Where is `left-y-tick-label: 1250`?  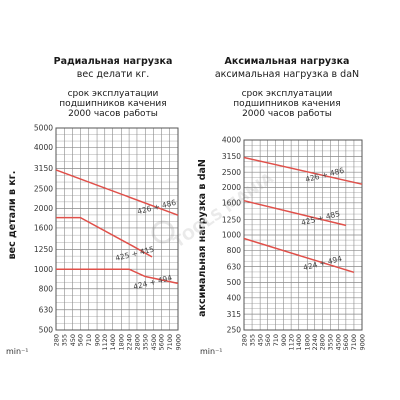 left-y-tick-label: 1250 is located at coordinates (43, 249).